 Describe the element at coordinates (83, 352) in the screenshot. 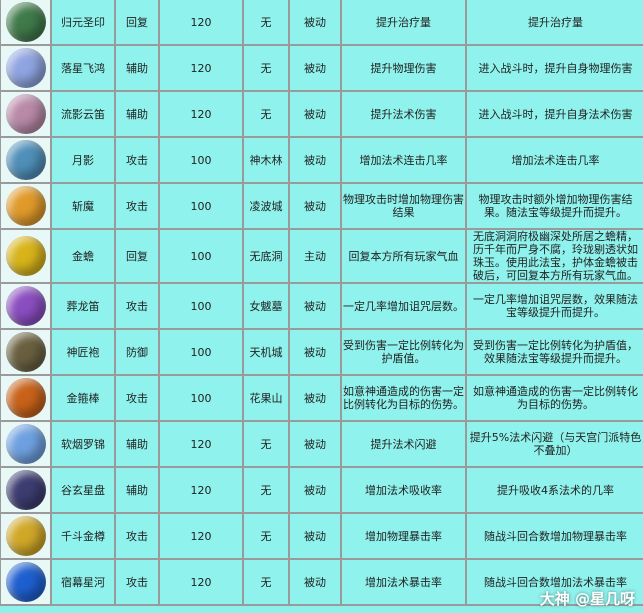

I see `item-name: 神匠袍` at that location.